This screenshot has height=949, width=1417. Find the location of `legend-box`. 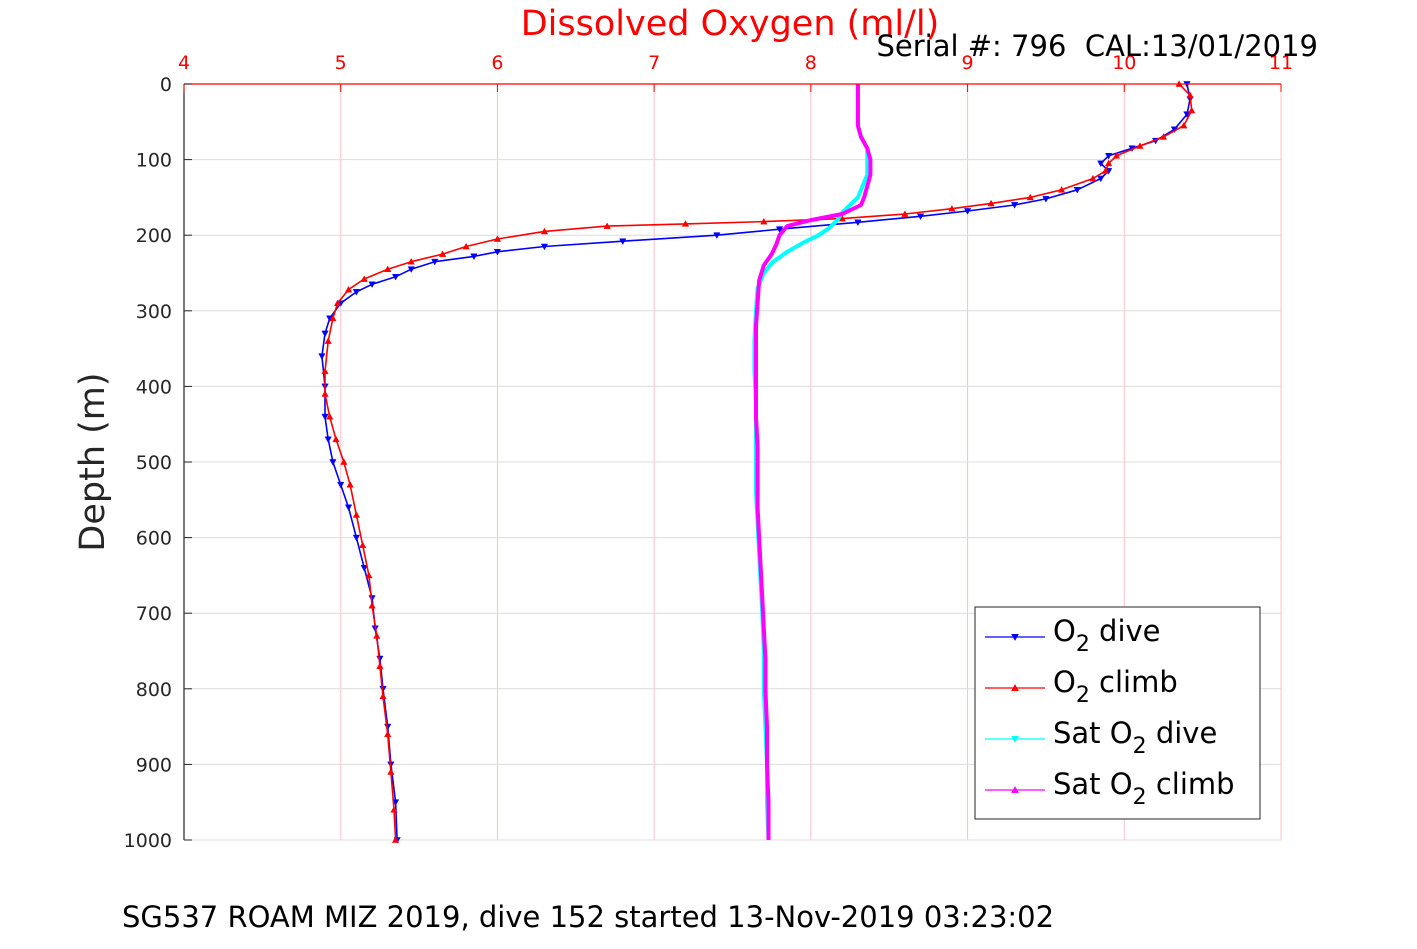

legend-box is located at coordinates (1117, 713).